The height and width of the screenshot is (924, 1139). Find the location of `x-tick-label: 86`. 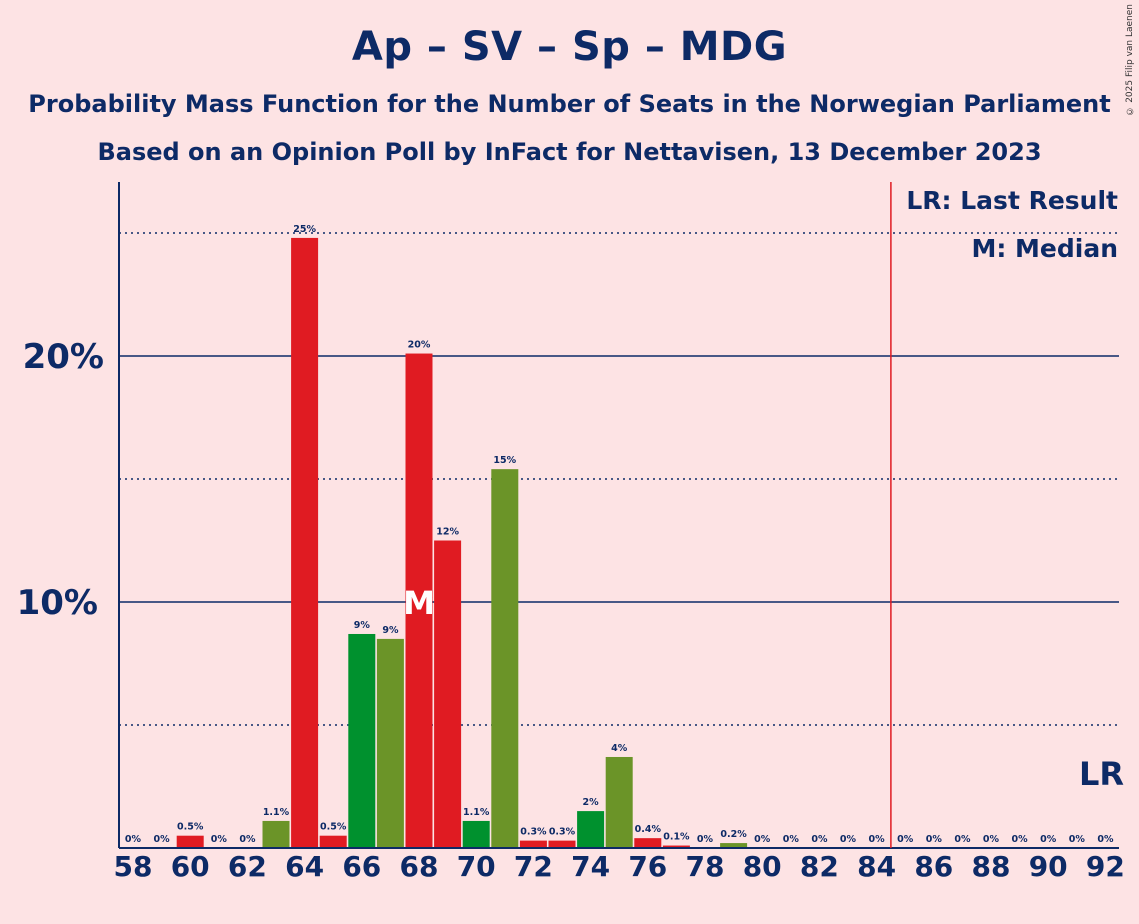

x-tick-label: 86 is located at coordinates (933, 866).